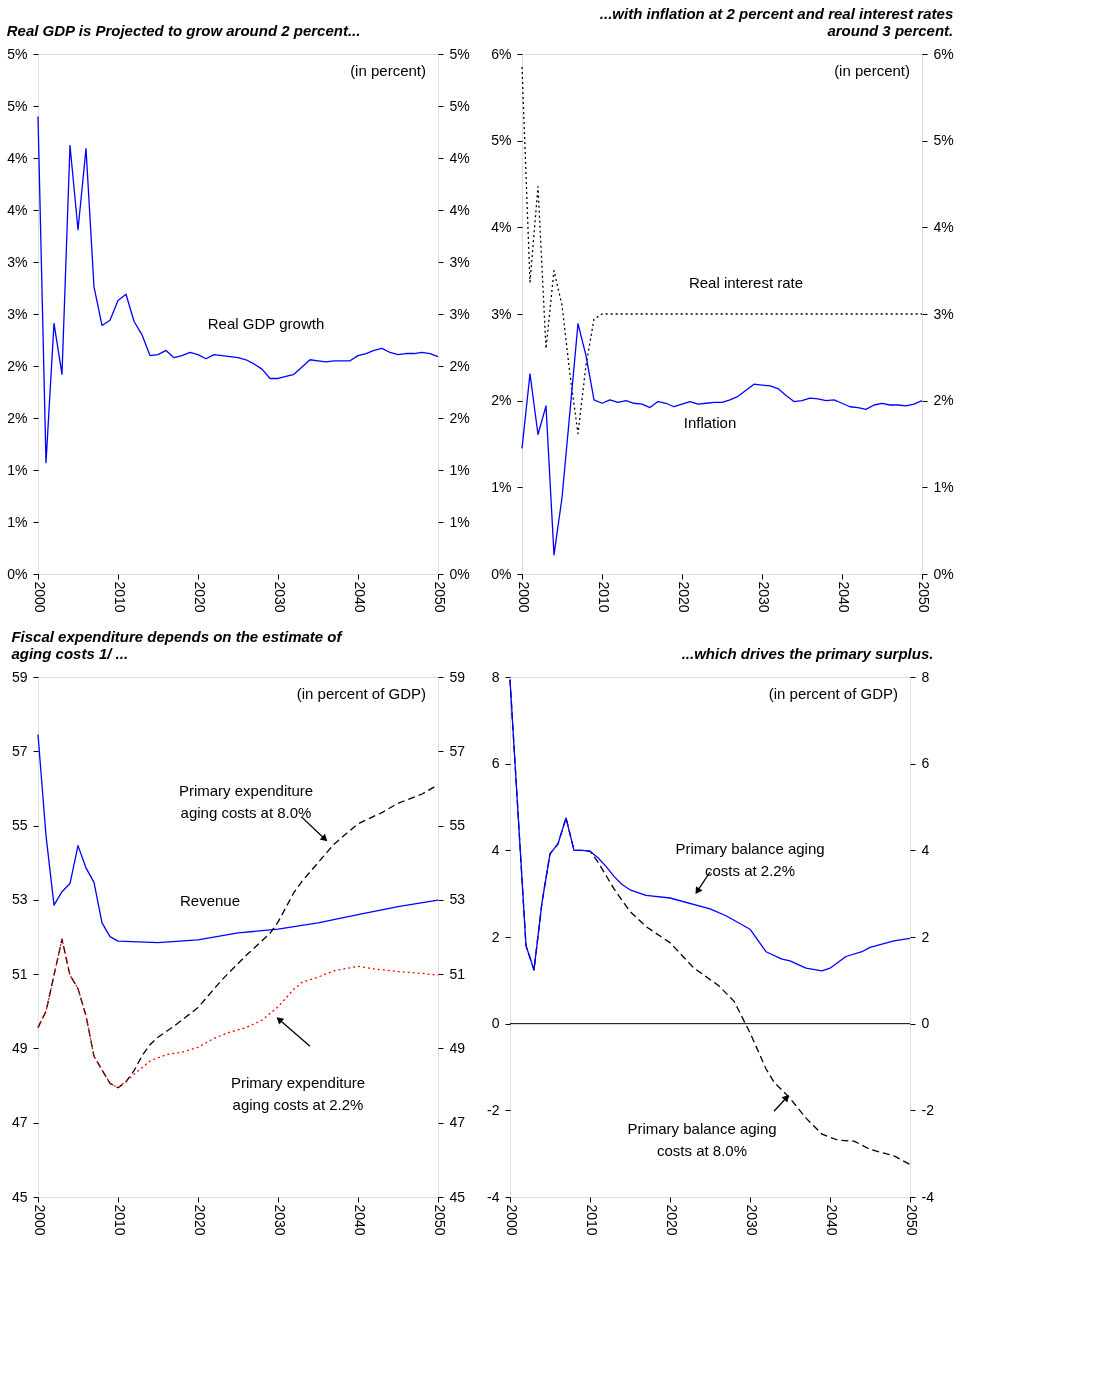 This screenshot has width=1096, height=1380. What do you see at coordinates (702, 1140) in the screenshot?
I see `legend-label: Primary balance aging costs at 8.0%` at bounding box center [702, 1140].